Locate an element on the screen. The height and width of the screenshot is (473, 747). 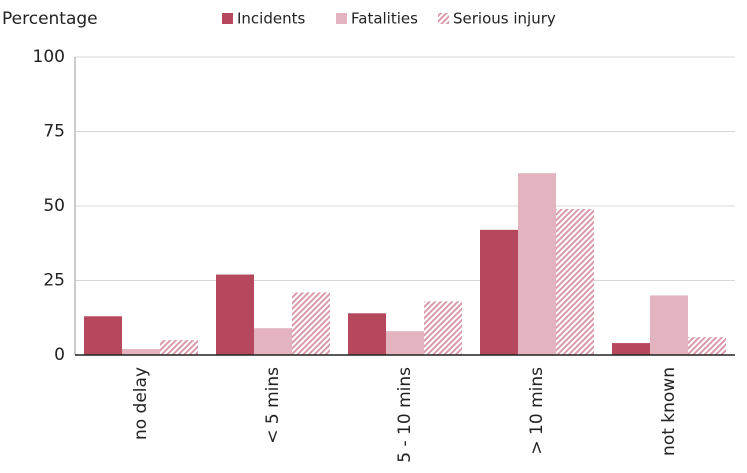
y-tick-label: 75 is located at coordinates (54, 132).